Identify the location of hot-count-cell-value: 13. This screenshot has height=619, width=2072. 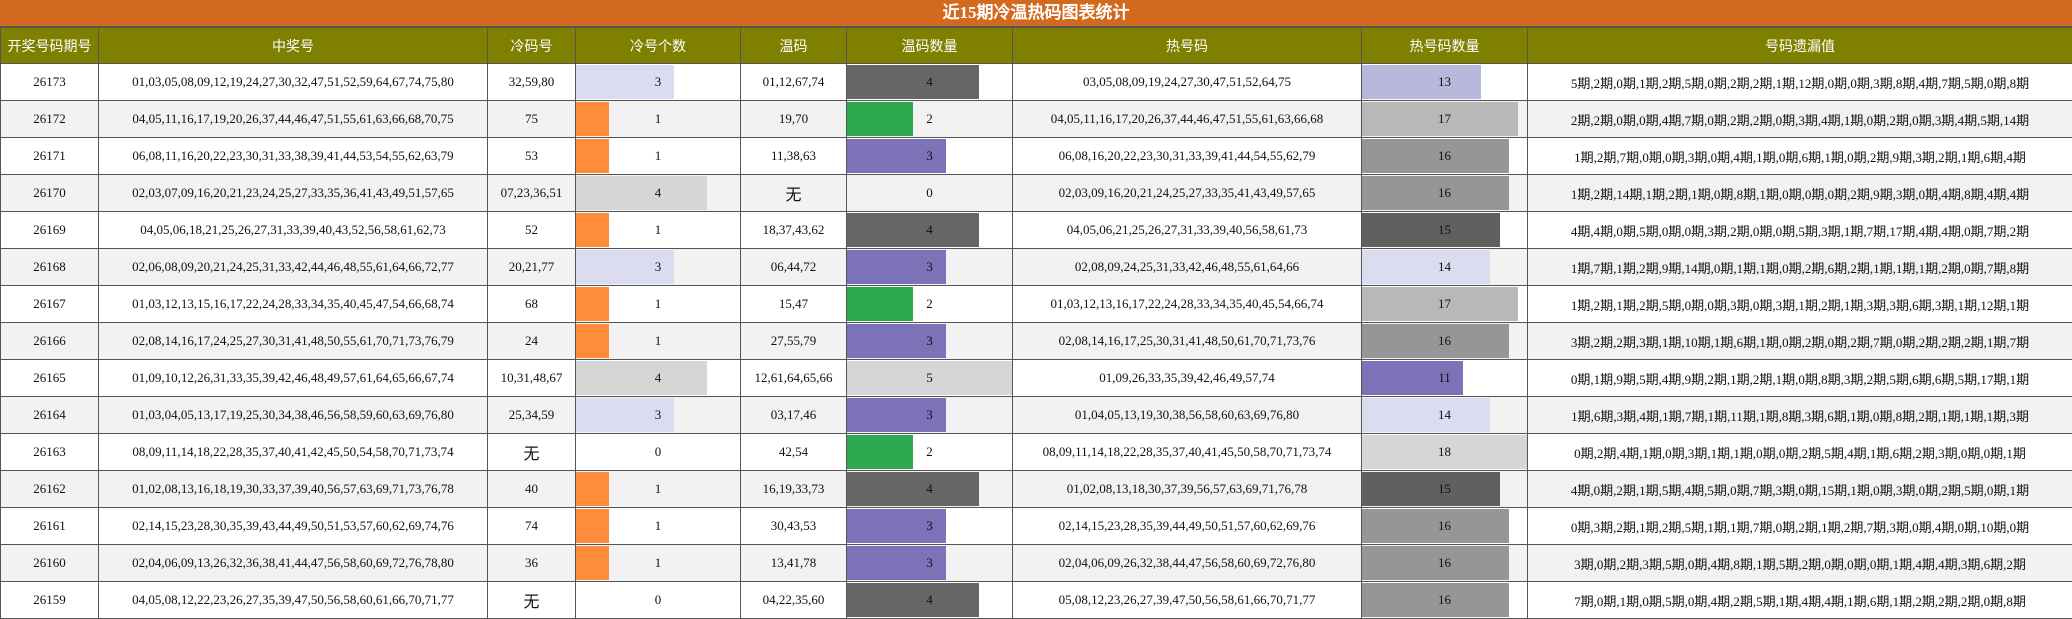
(1444, 81).